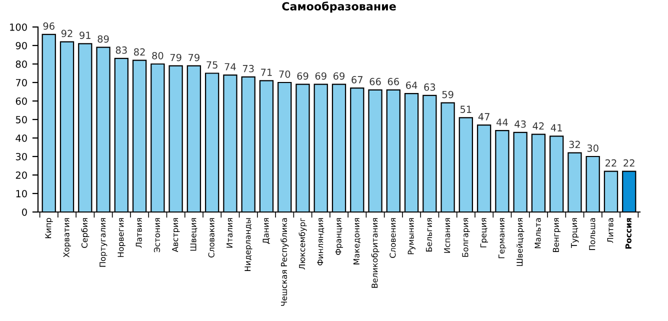 The width and height of the screenshot is (668, 321). Describe the element at coordinates (24, 212) in the screenshot. I see `y-tick-label: 0` at that location.